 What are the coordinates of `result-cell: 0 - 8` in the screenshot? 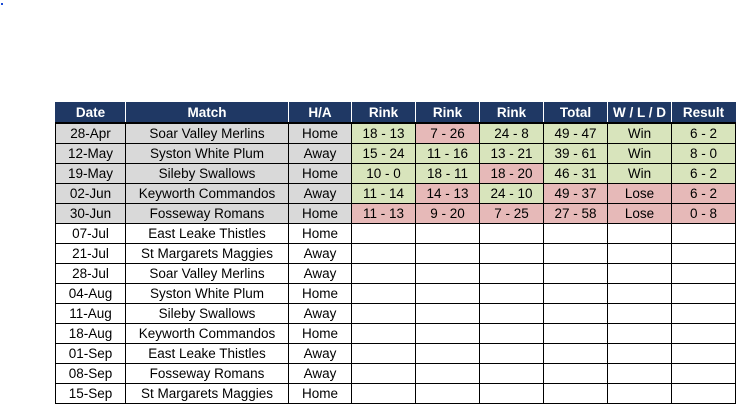 It's located at (703, 213).